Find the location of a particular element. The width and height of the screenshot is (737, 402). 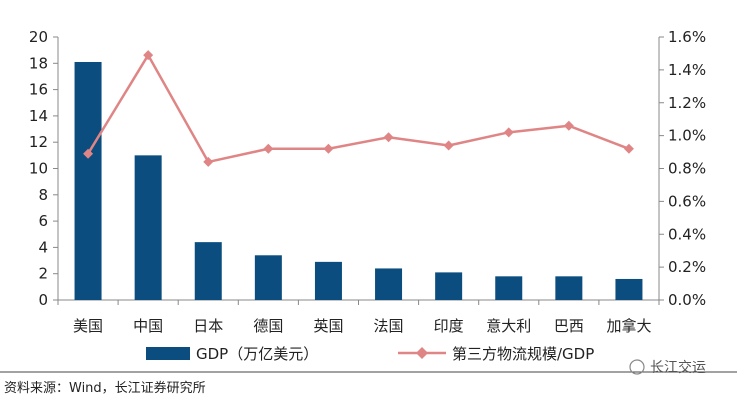

right-tick-label: 0.2% is located at coordinates (687, 267).